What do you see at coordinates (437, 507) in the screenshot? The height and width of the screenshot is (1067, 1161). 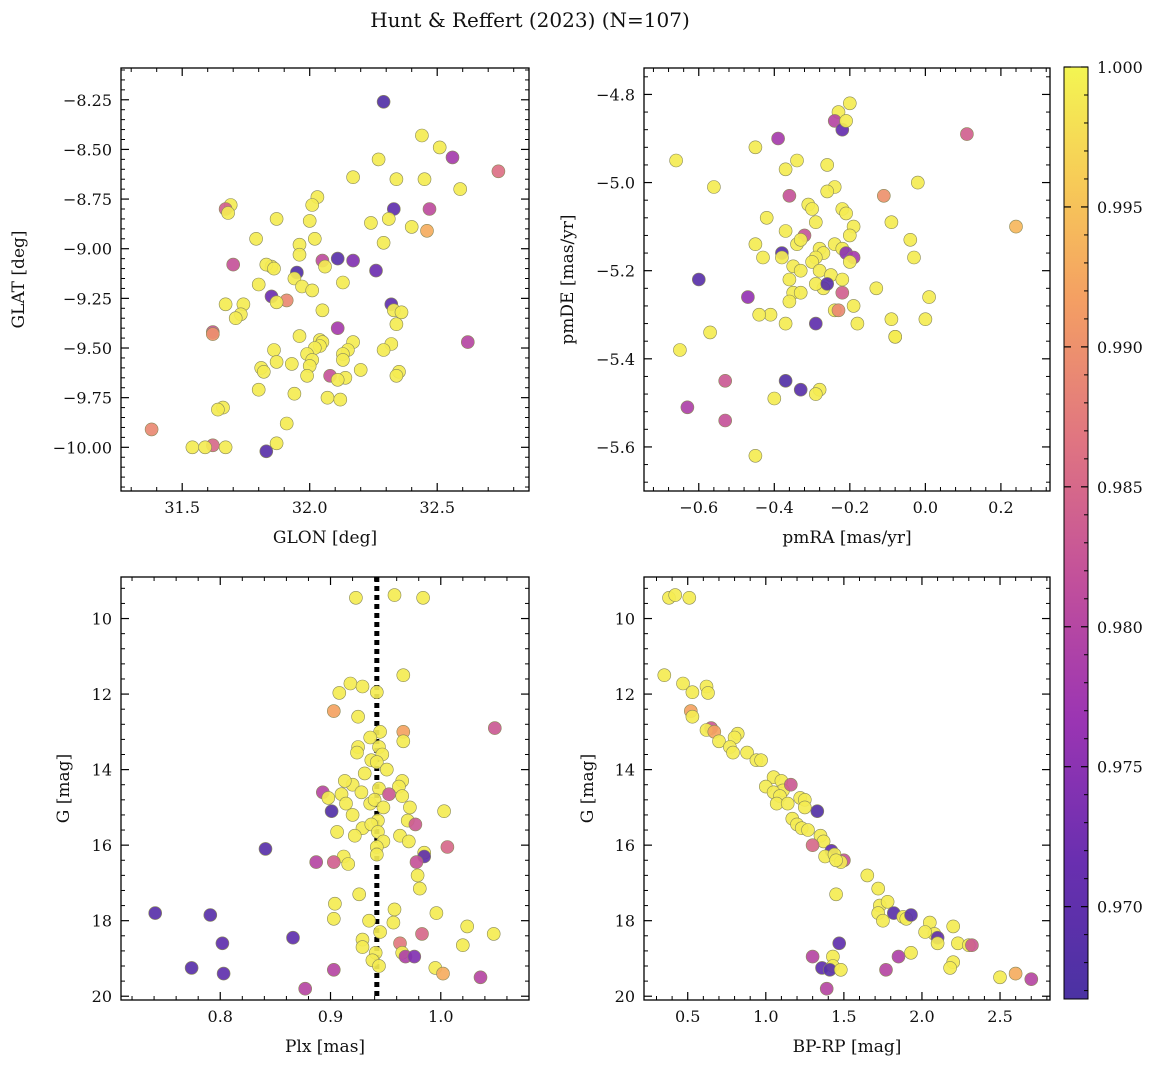 I see `x-tick-label: 32.5` at bounding box center [437, 507].